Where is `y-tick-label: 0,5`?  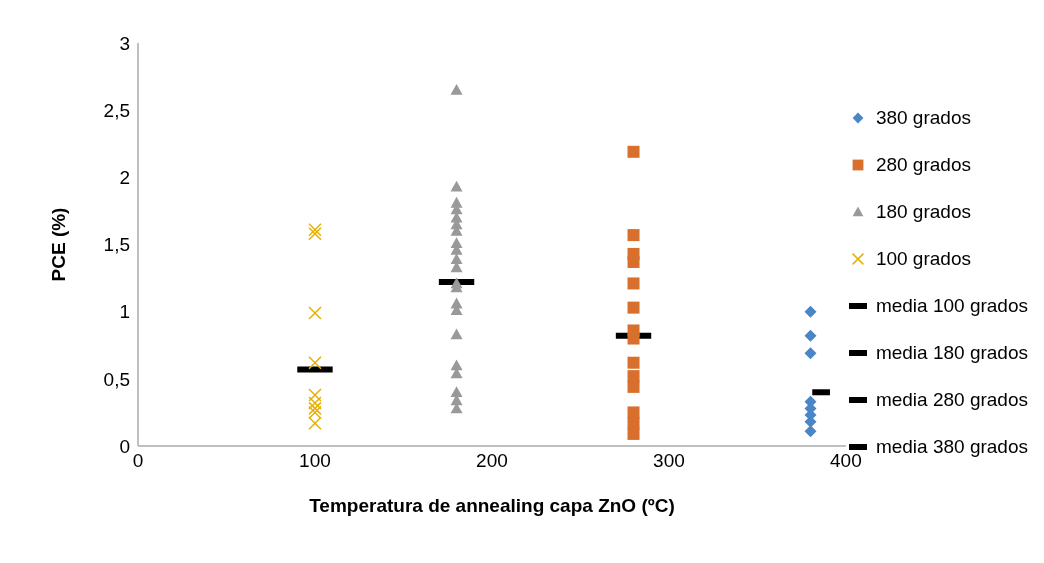
y-tick-label: 0,5 is located at coordinates (116, 379).